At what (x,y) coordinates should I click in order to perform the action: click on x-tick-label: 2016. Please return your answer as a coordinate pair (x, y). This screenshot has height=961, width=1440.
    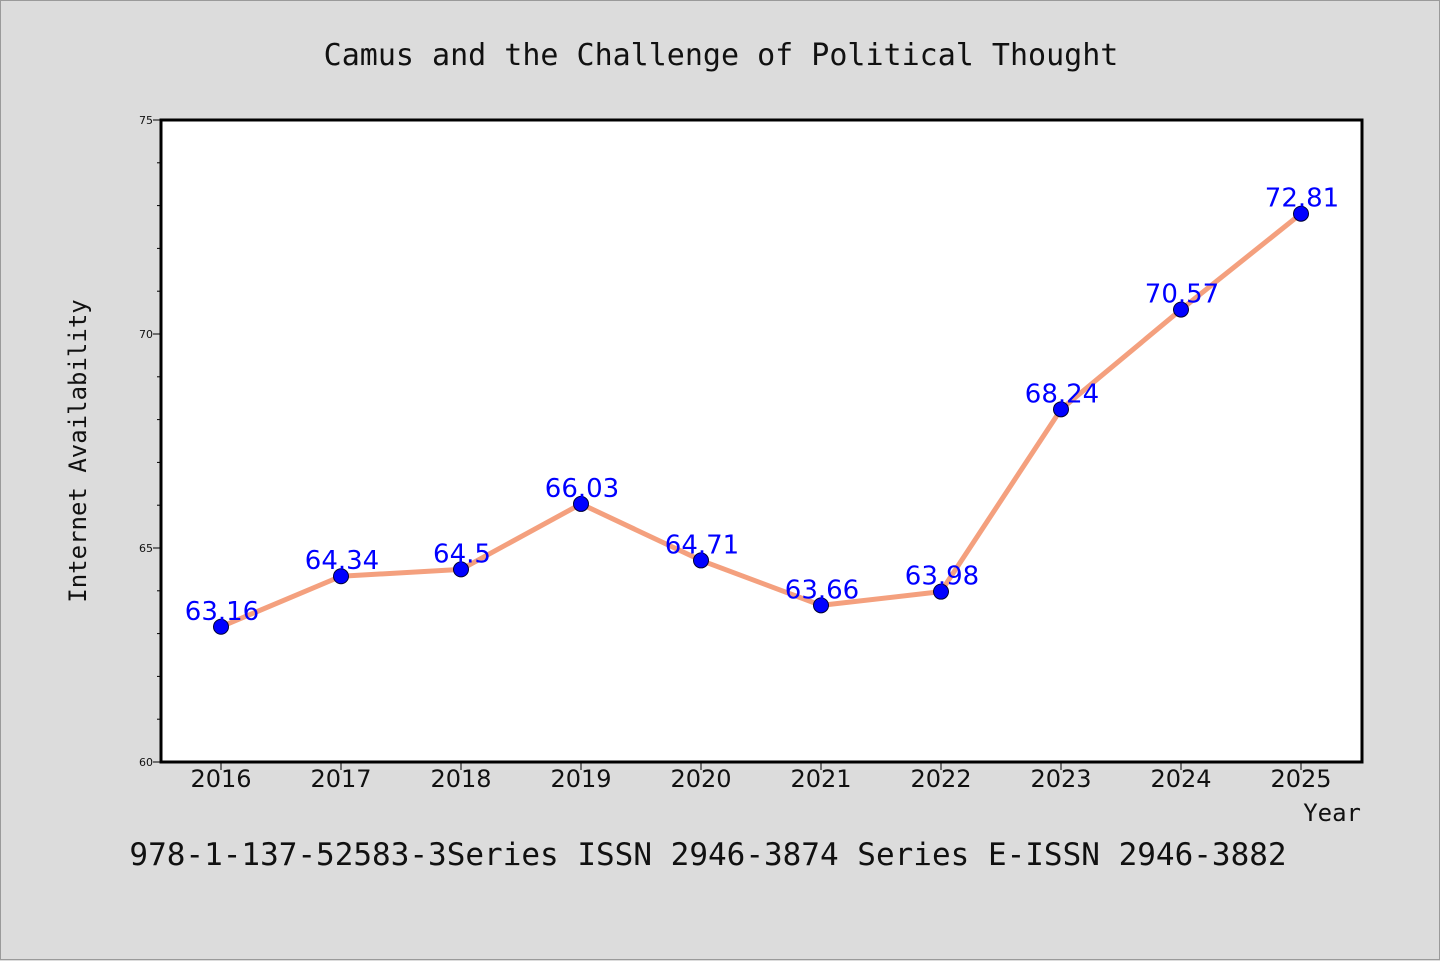
    Looking at the image, I should click on (220, 779).